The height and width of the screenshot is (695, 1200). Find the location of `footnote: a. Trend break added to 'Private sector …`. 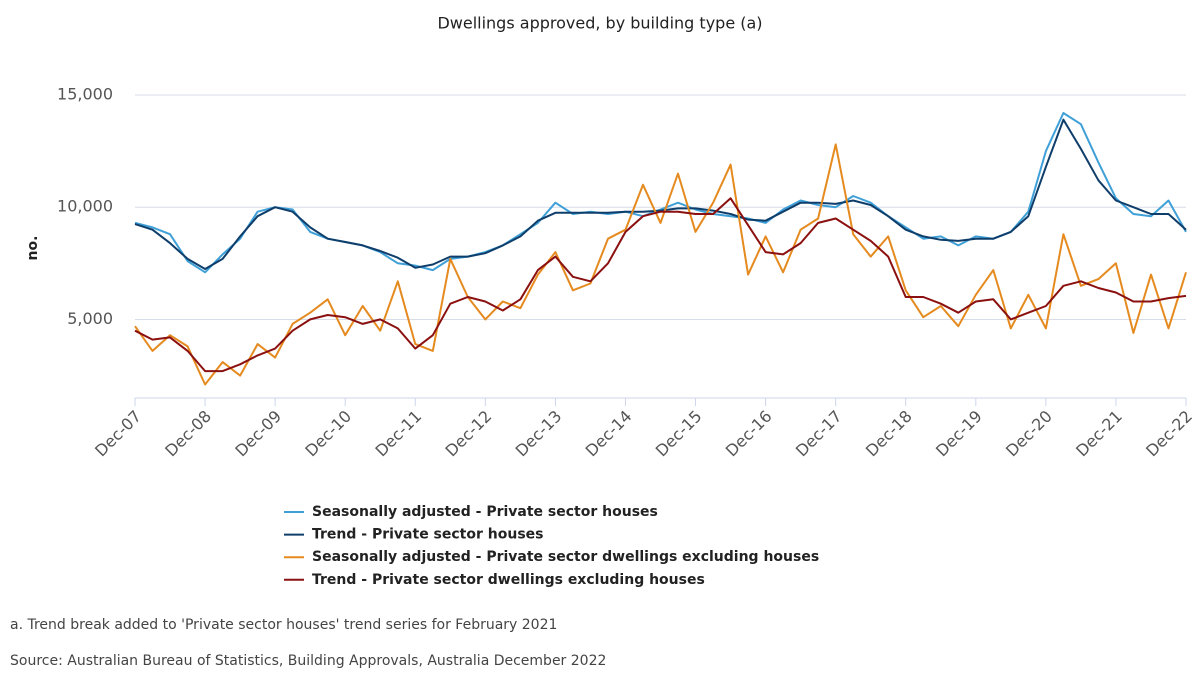

footnote: a. Trend break added to 'Private sector … is located at coordinates (283, 625).